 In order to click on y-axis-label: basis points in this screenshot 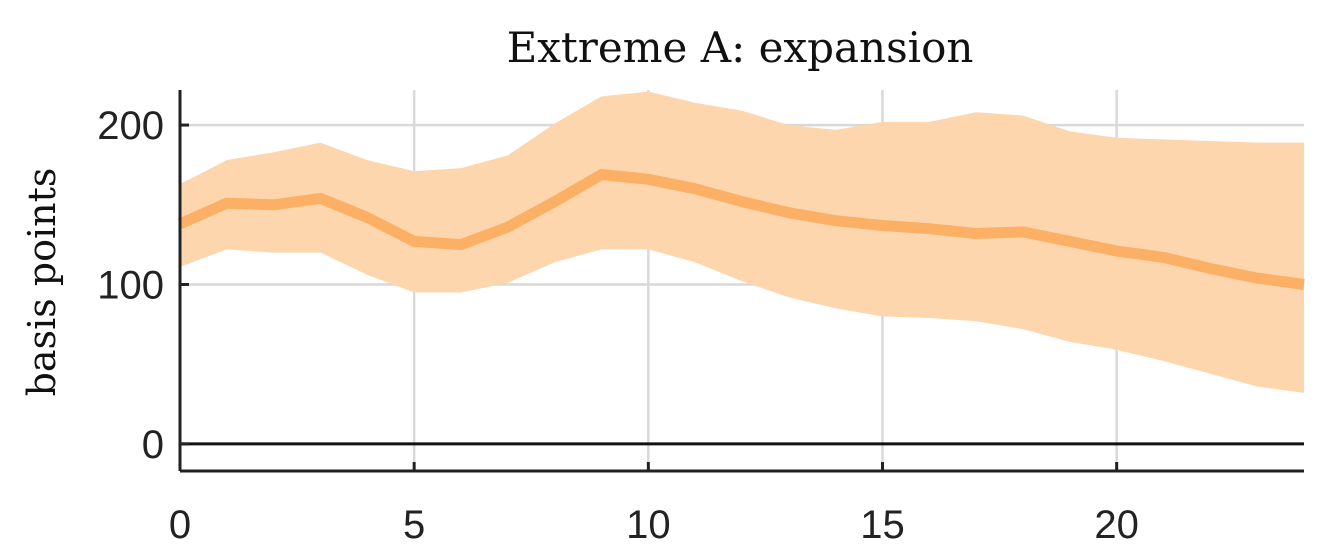, I will do `click(42, 282)`.